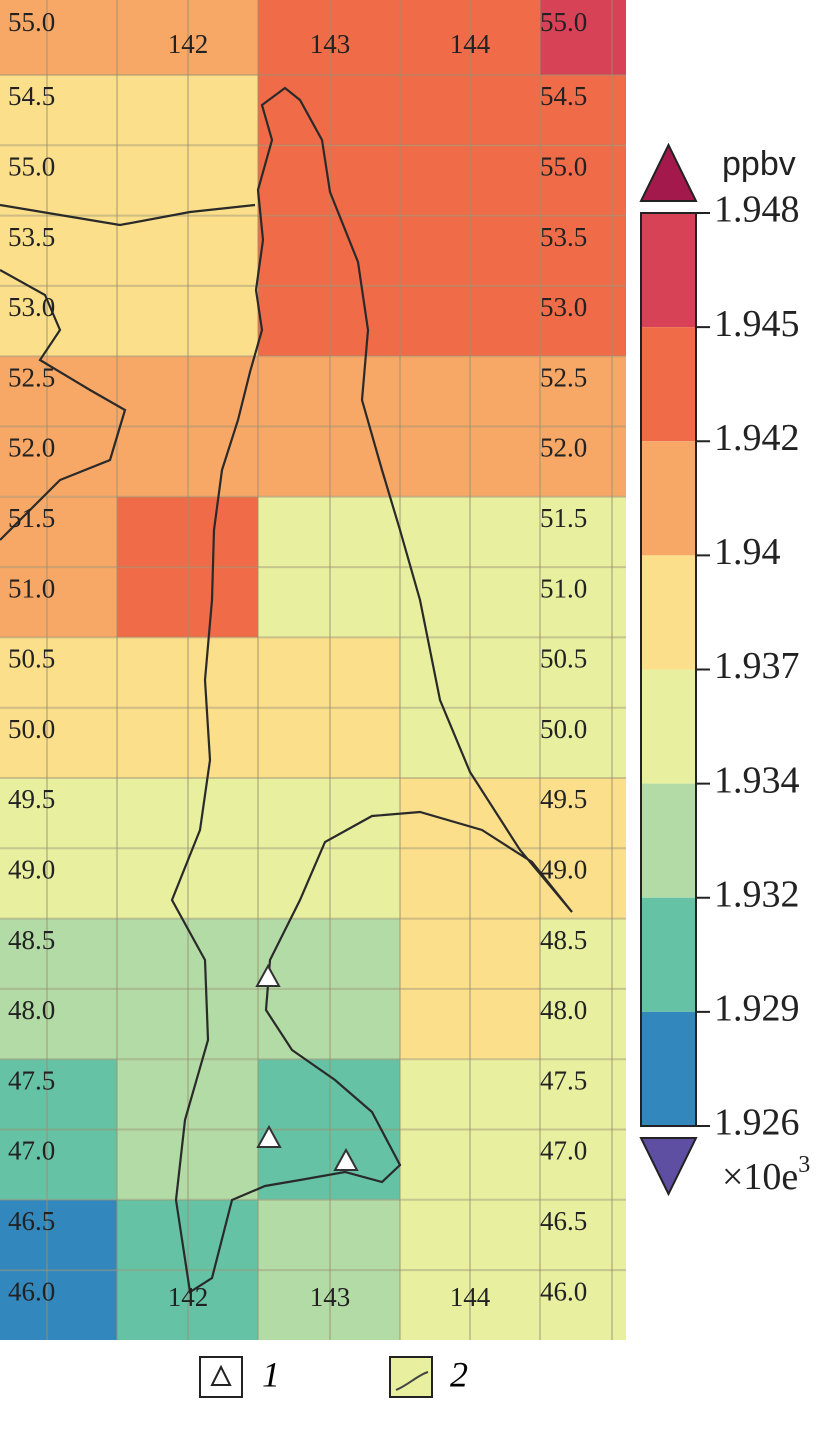  I want to click on colorbar-tick-label: 1.94, so click(747, 552).